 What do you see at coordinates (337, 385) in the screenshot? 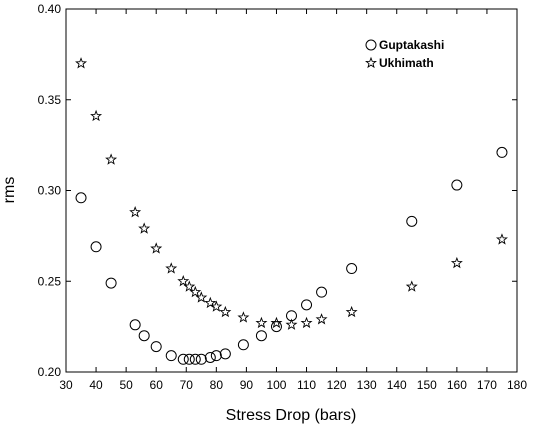
I see `x-tick-label: 120` at bounding box center [337, 385].